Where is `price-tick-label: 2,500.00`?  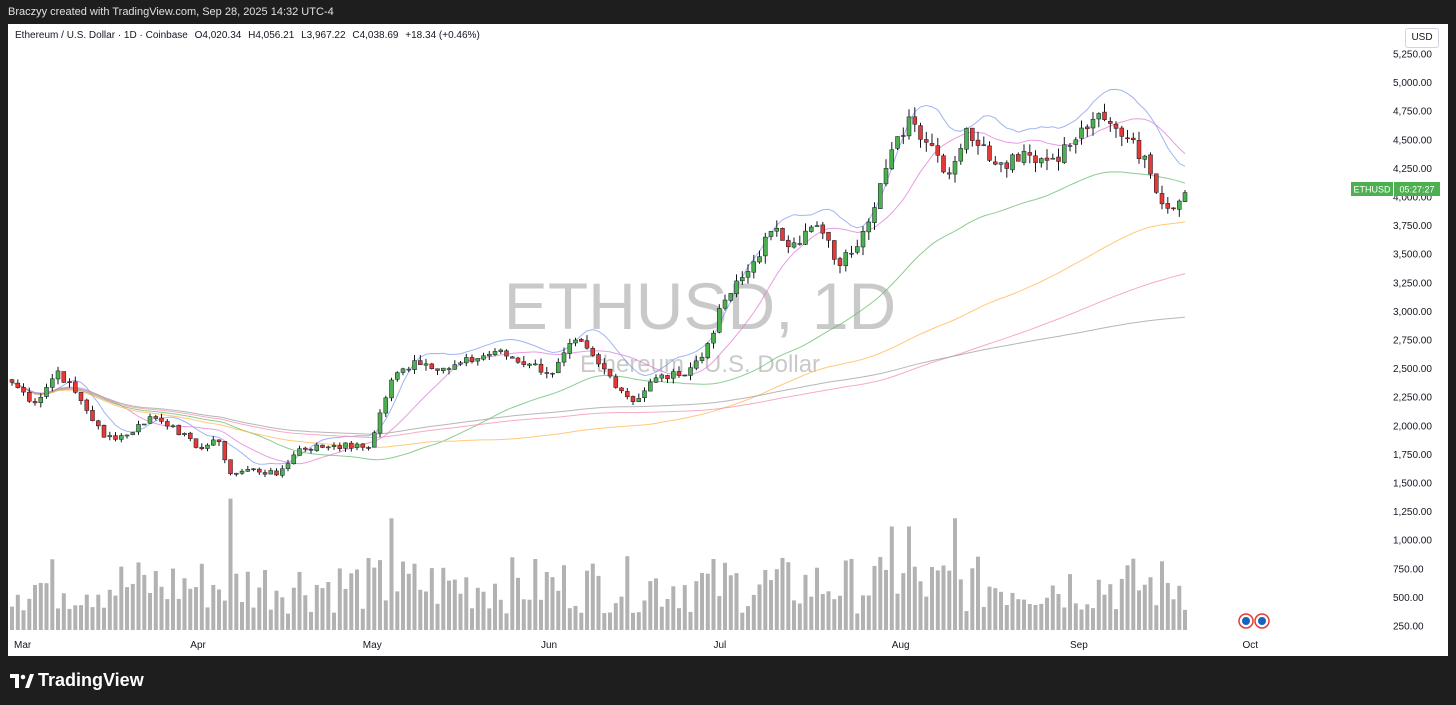
price-tick-label: 2,500.00 is located at coordinates (1412, 369).